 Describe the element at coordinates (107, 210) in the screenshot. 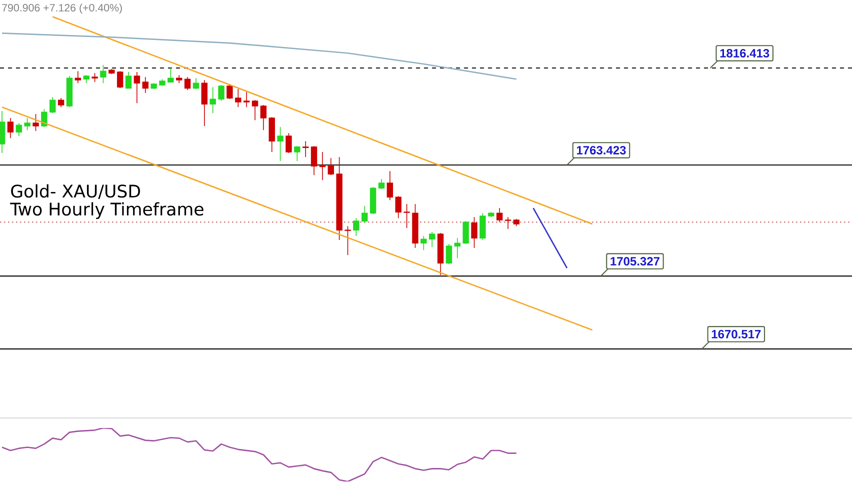

I see `annotation: Two Hourly Timeframe` at that location.